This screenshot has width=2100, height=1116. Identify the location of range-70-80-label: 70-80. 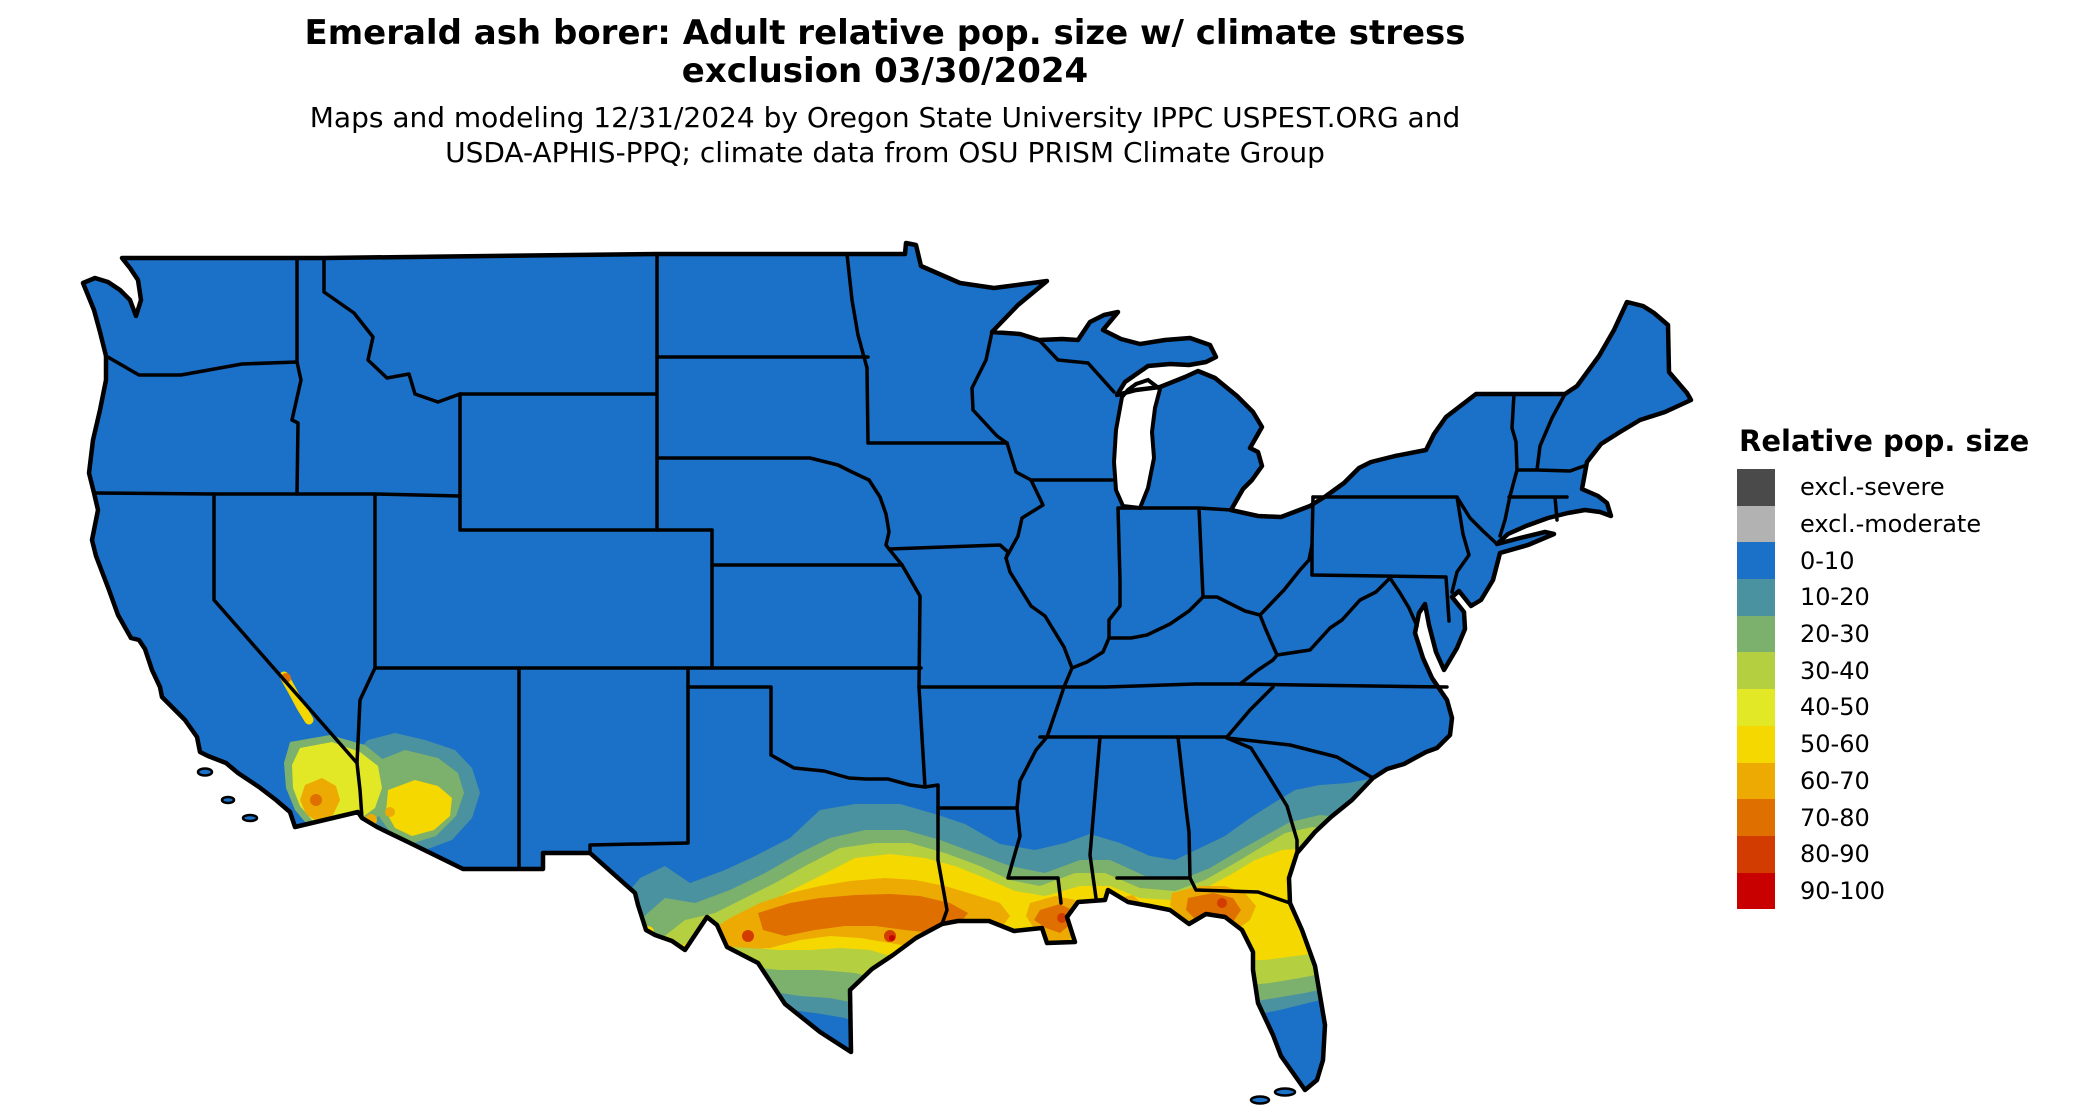
(1835, 817).